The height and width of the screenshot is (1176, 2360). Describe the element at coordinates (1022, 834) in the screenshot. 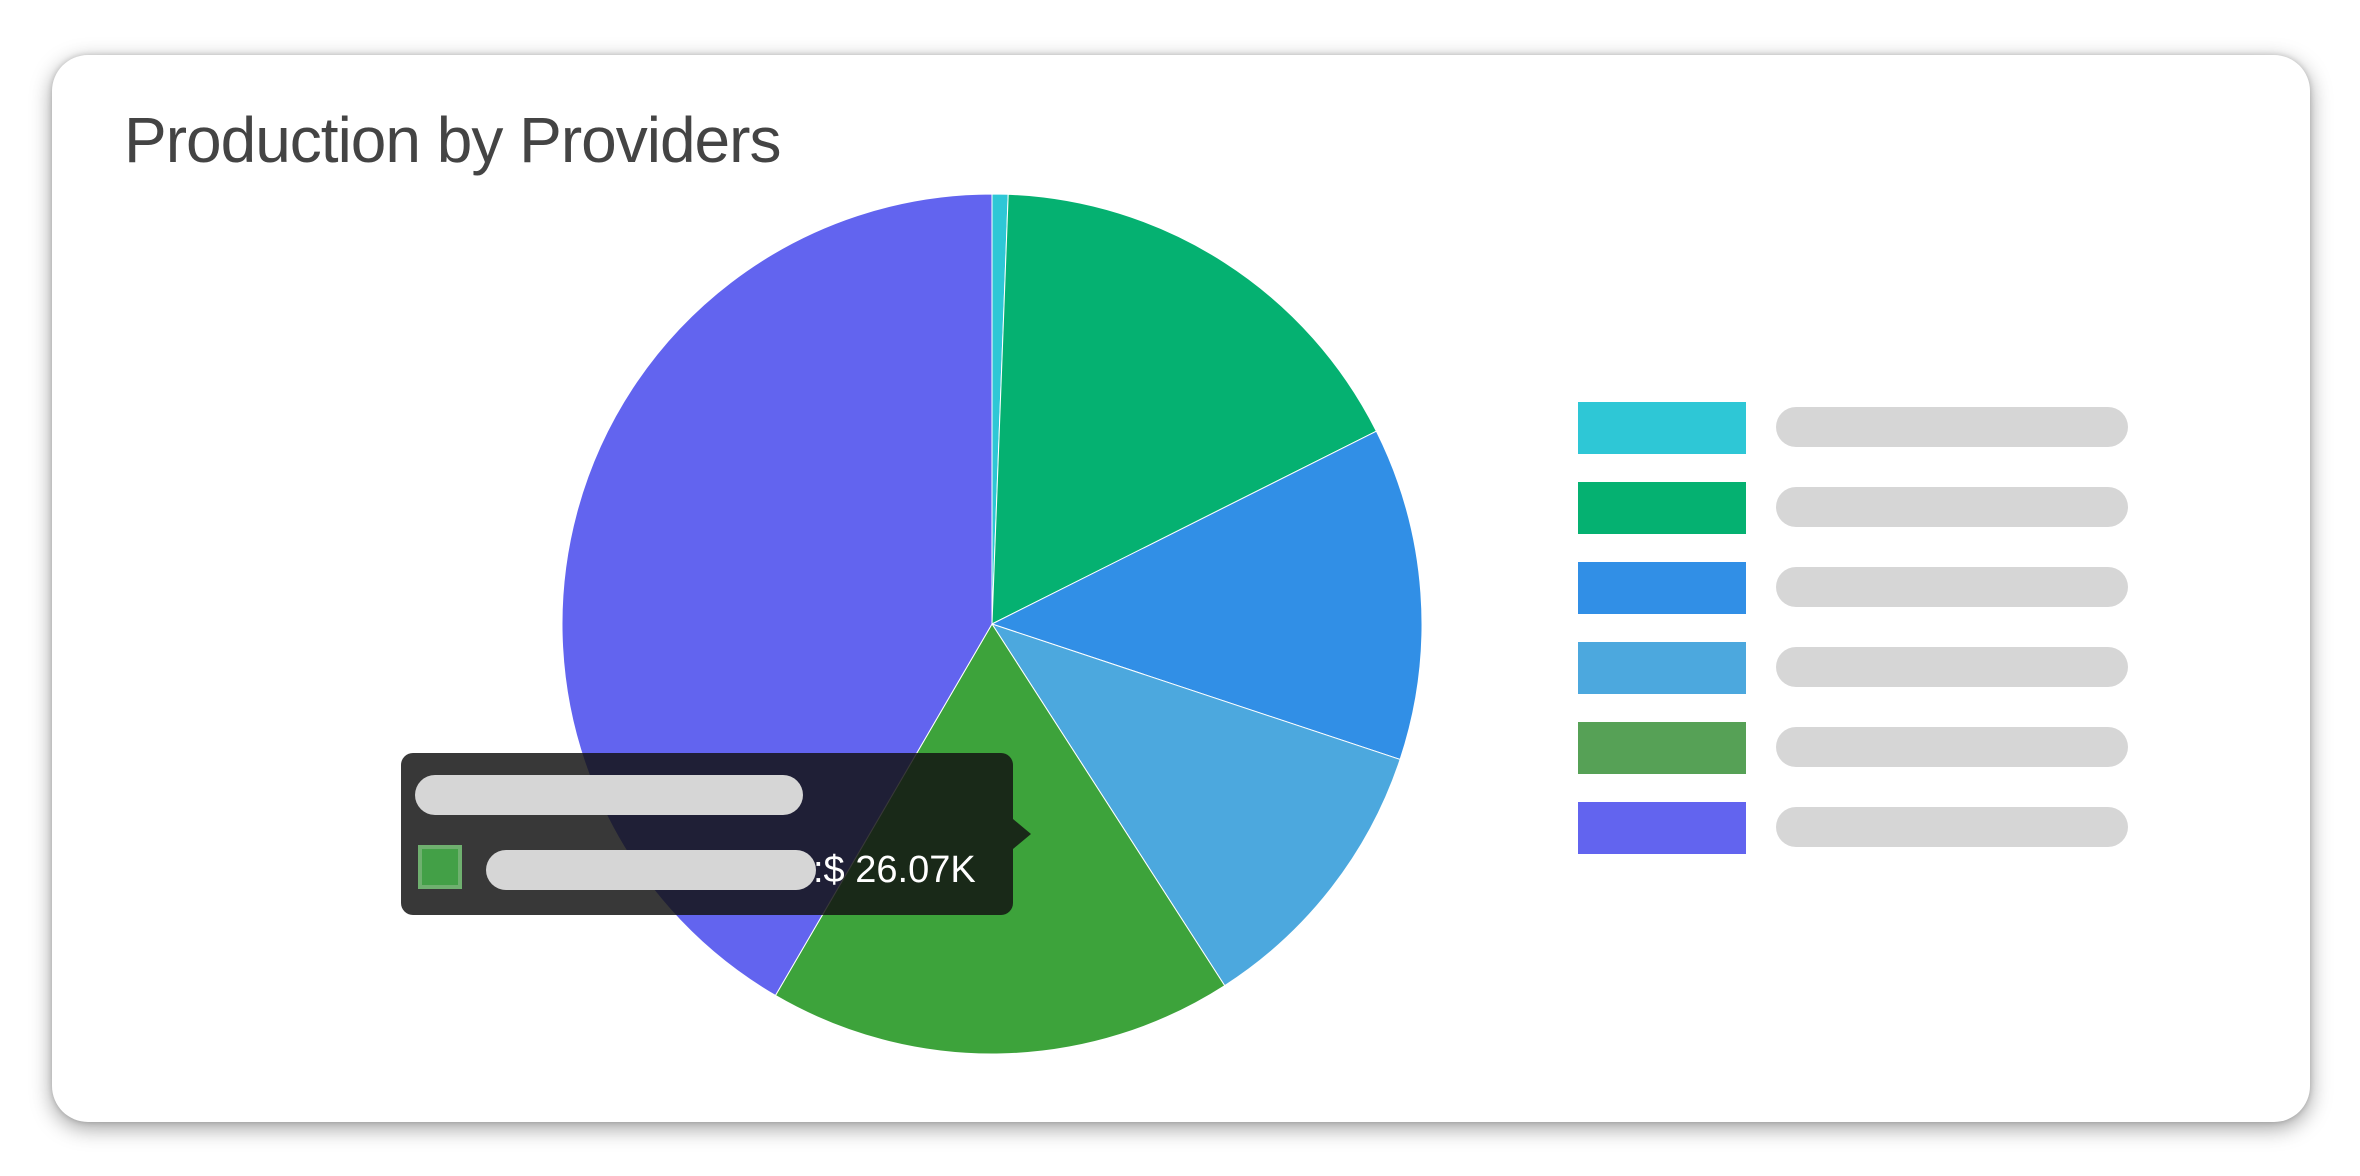

I see `tooltip-arrow` at that location.